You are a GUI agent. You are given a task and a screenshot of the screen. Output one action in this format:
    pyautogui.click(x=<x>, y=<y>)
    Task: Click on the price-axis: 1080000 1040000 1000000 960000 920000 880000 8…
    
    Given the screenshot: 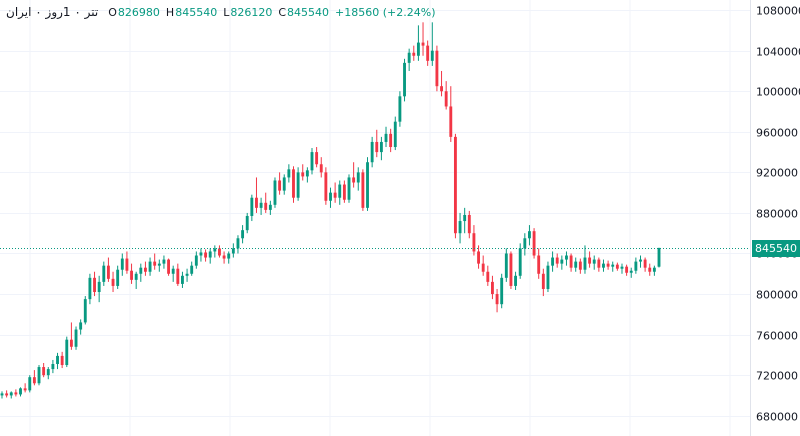 What is the action you would take?
    pyautogui.click(x=778, y=214)
    